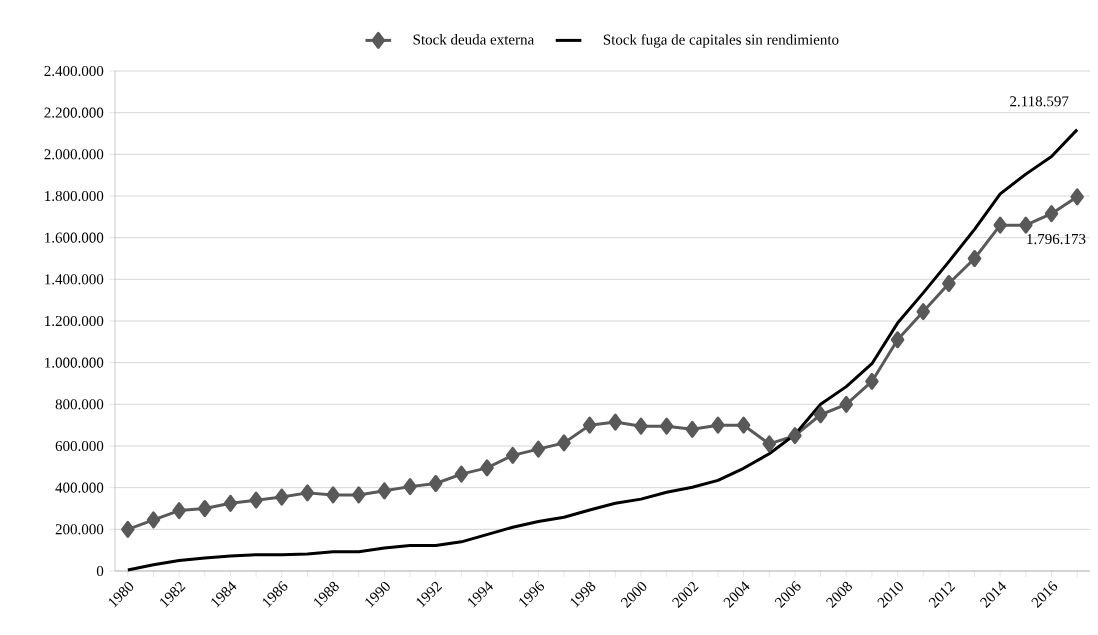 The width and height of the screenshot is (1098, 635). Describe the element at coordinates (74, 321) in the screenshot. I see `y-tick-label: 1.200.000` at that location.